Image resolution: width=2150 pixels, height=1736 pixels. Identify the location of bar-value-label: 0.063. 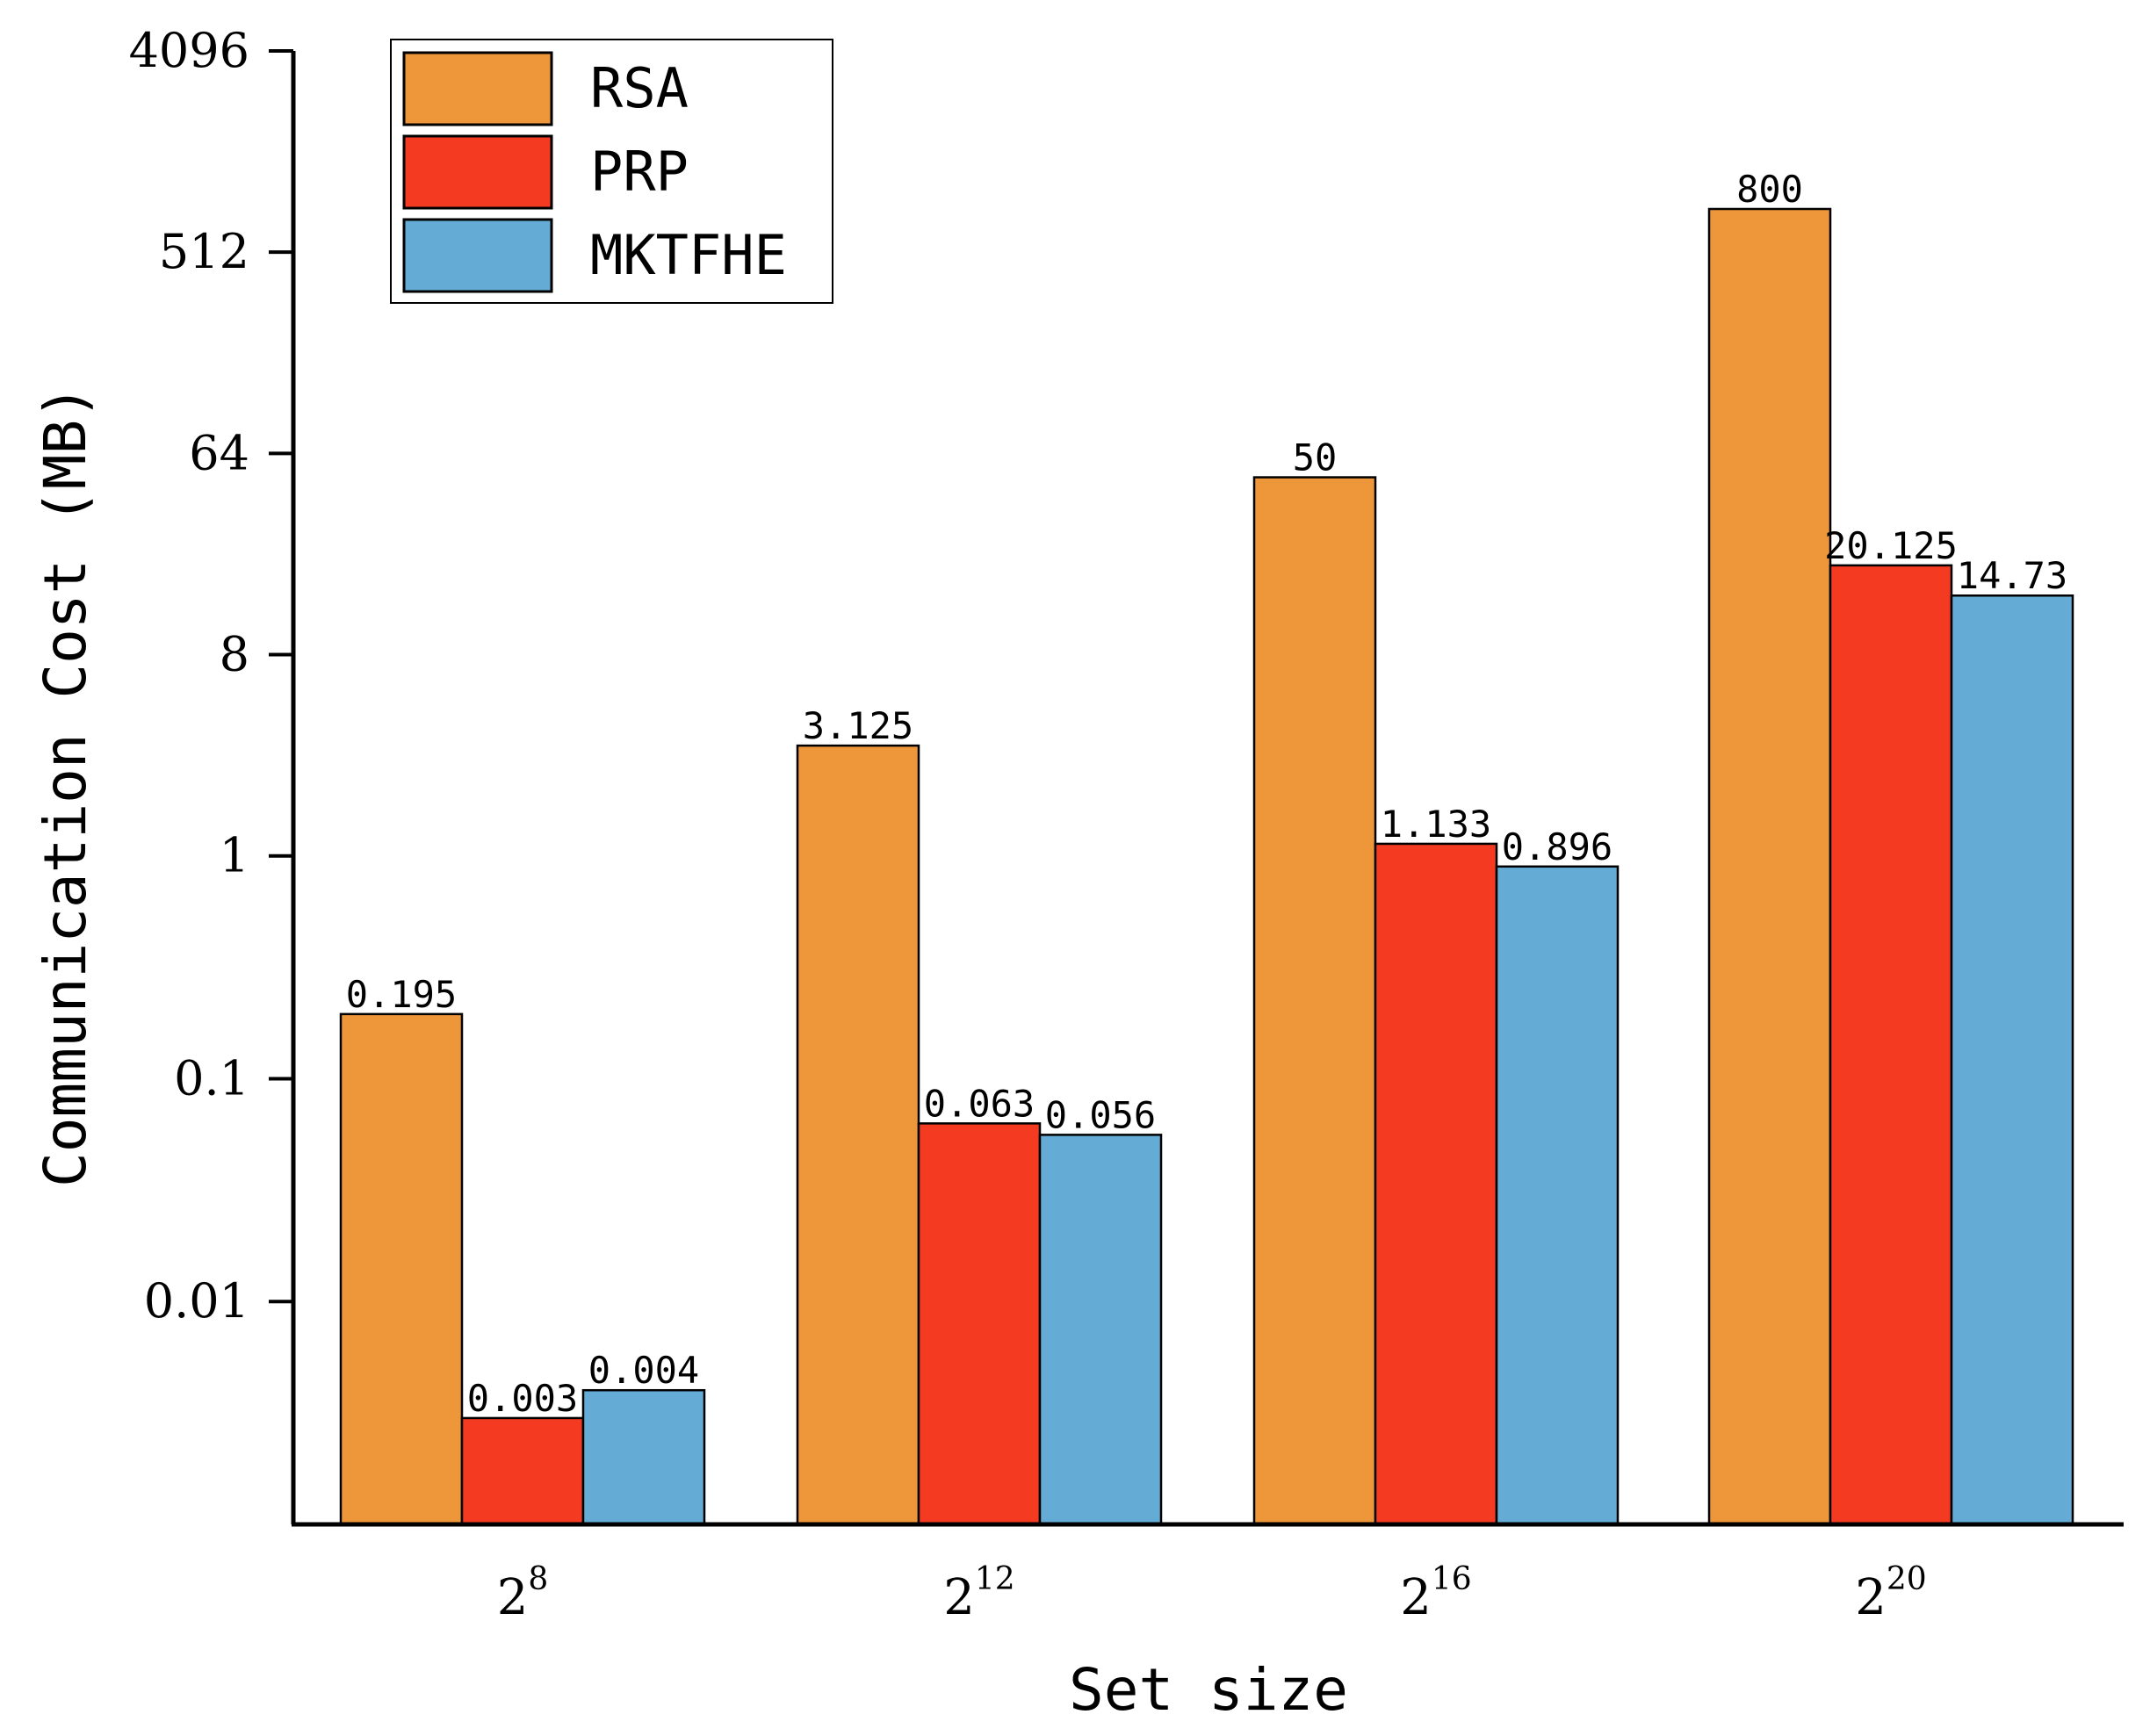
(979, 1103).